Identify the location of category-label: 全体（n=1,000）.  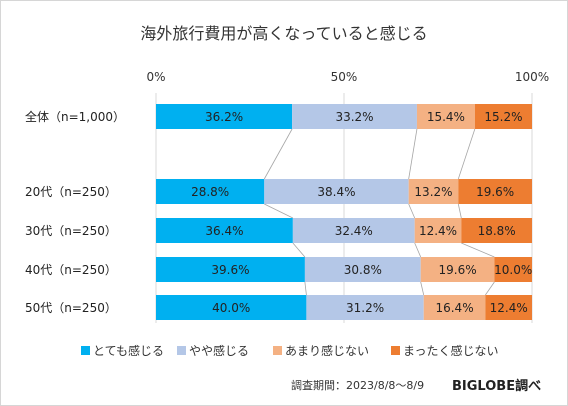
(75, 116).